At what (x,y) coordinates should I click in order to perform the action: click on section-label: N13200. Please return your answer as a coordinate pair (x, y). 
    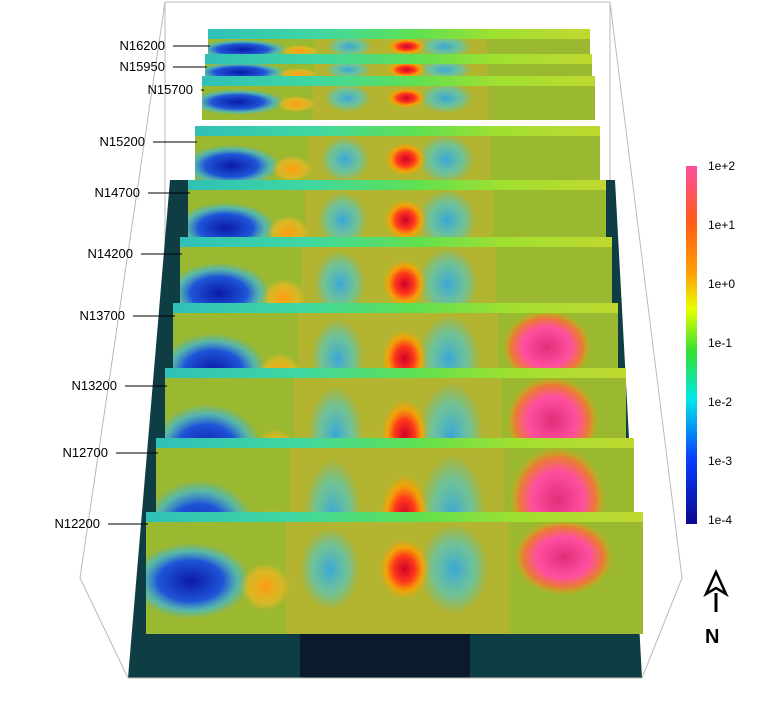
    Looking at the image, I should click on (94, 385).